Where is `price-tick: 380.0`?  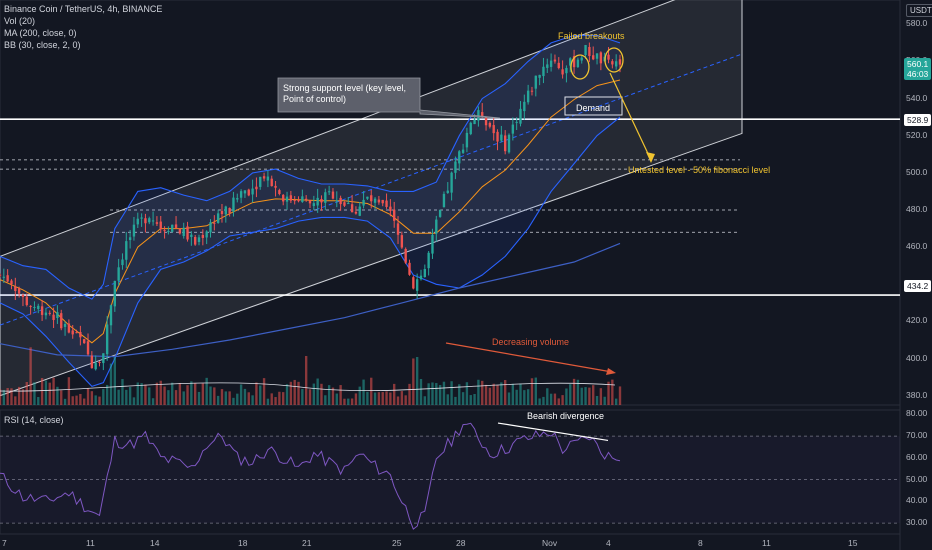 price-tick: 380.0 is located at coordinates (917, 394).